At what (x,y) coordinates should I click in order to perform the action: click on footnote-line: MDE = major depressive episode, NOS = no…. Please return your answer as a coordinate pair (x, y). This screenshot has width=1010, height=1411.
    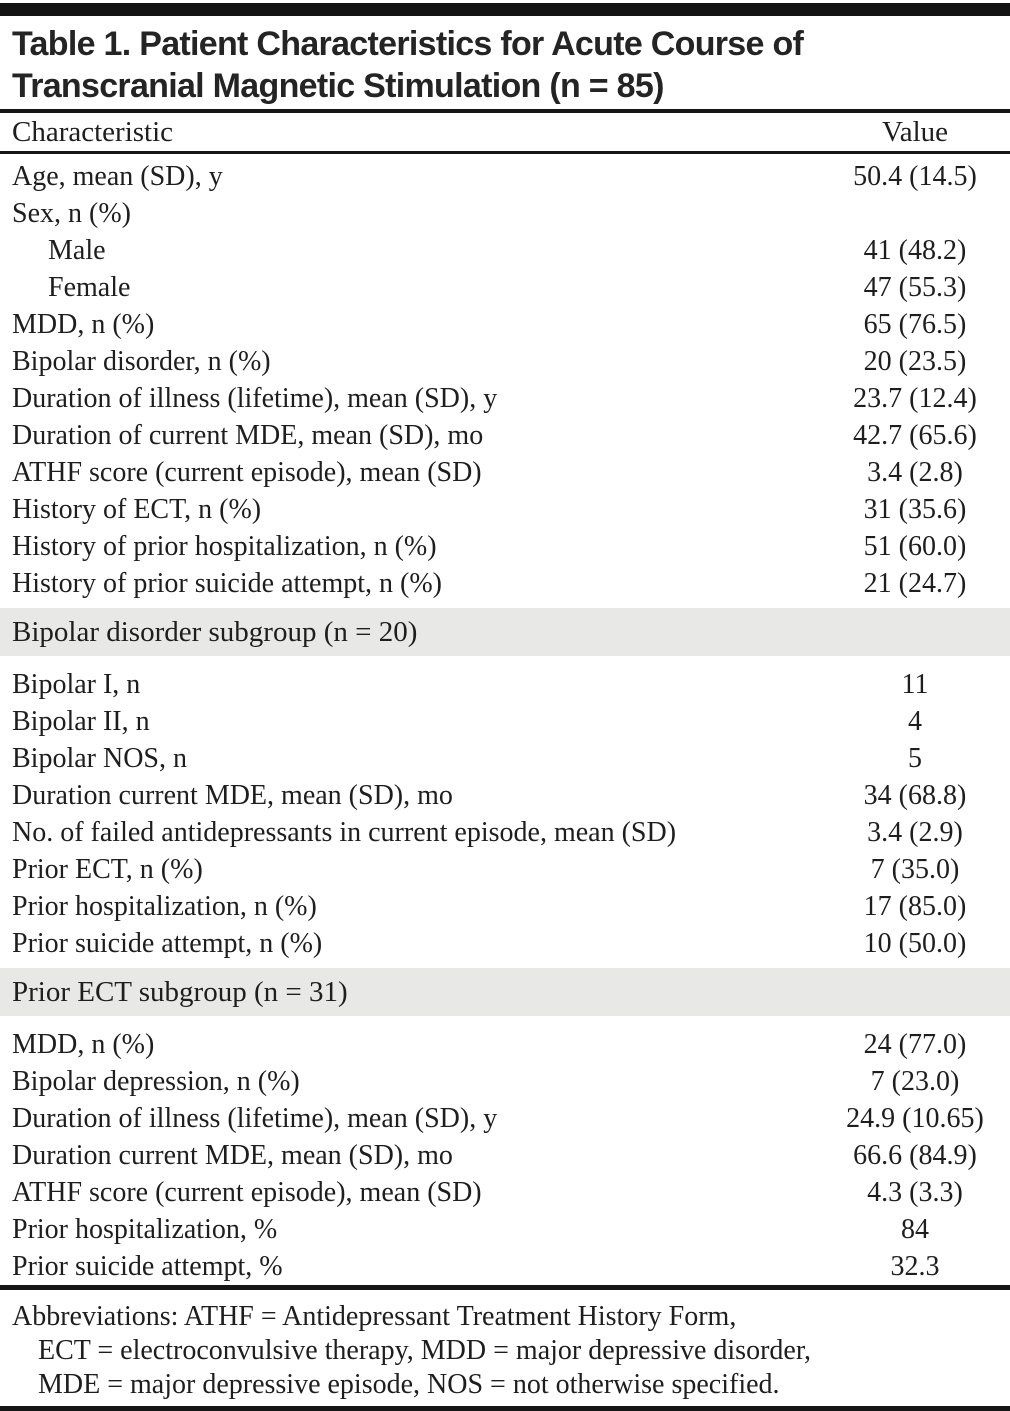
    Looking at the image, I should click on (409, 1384).